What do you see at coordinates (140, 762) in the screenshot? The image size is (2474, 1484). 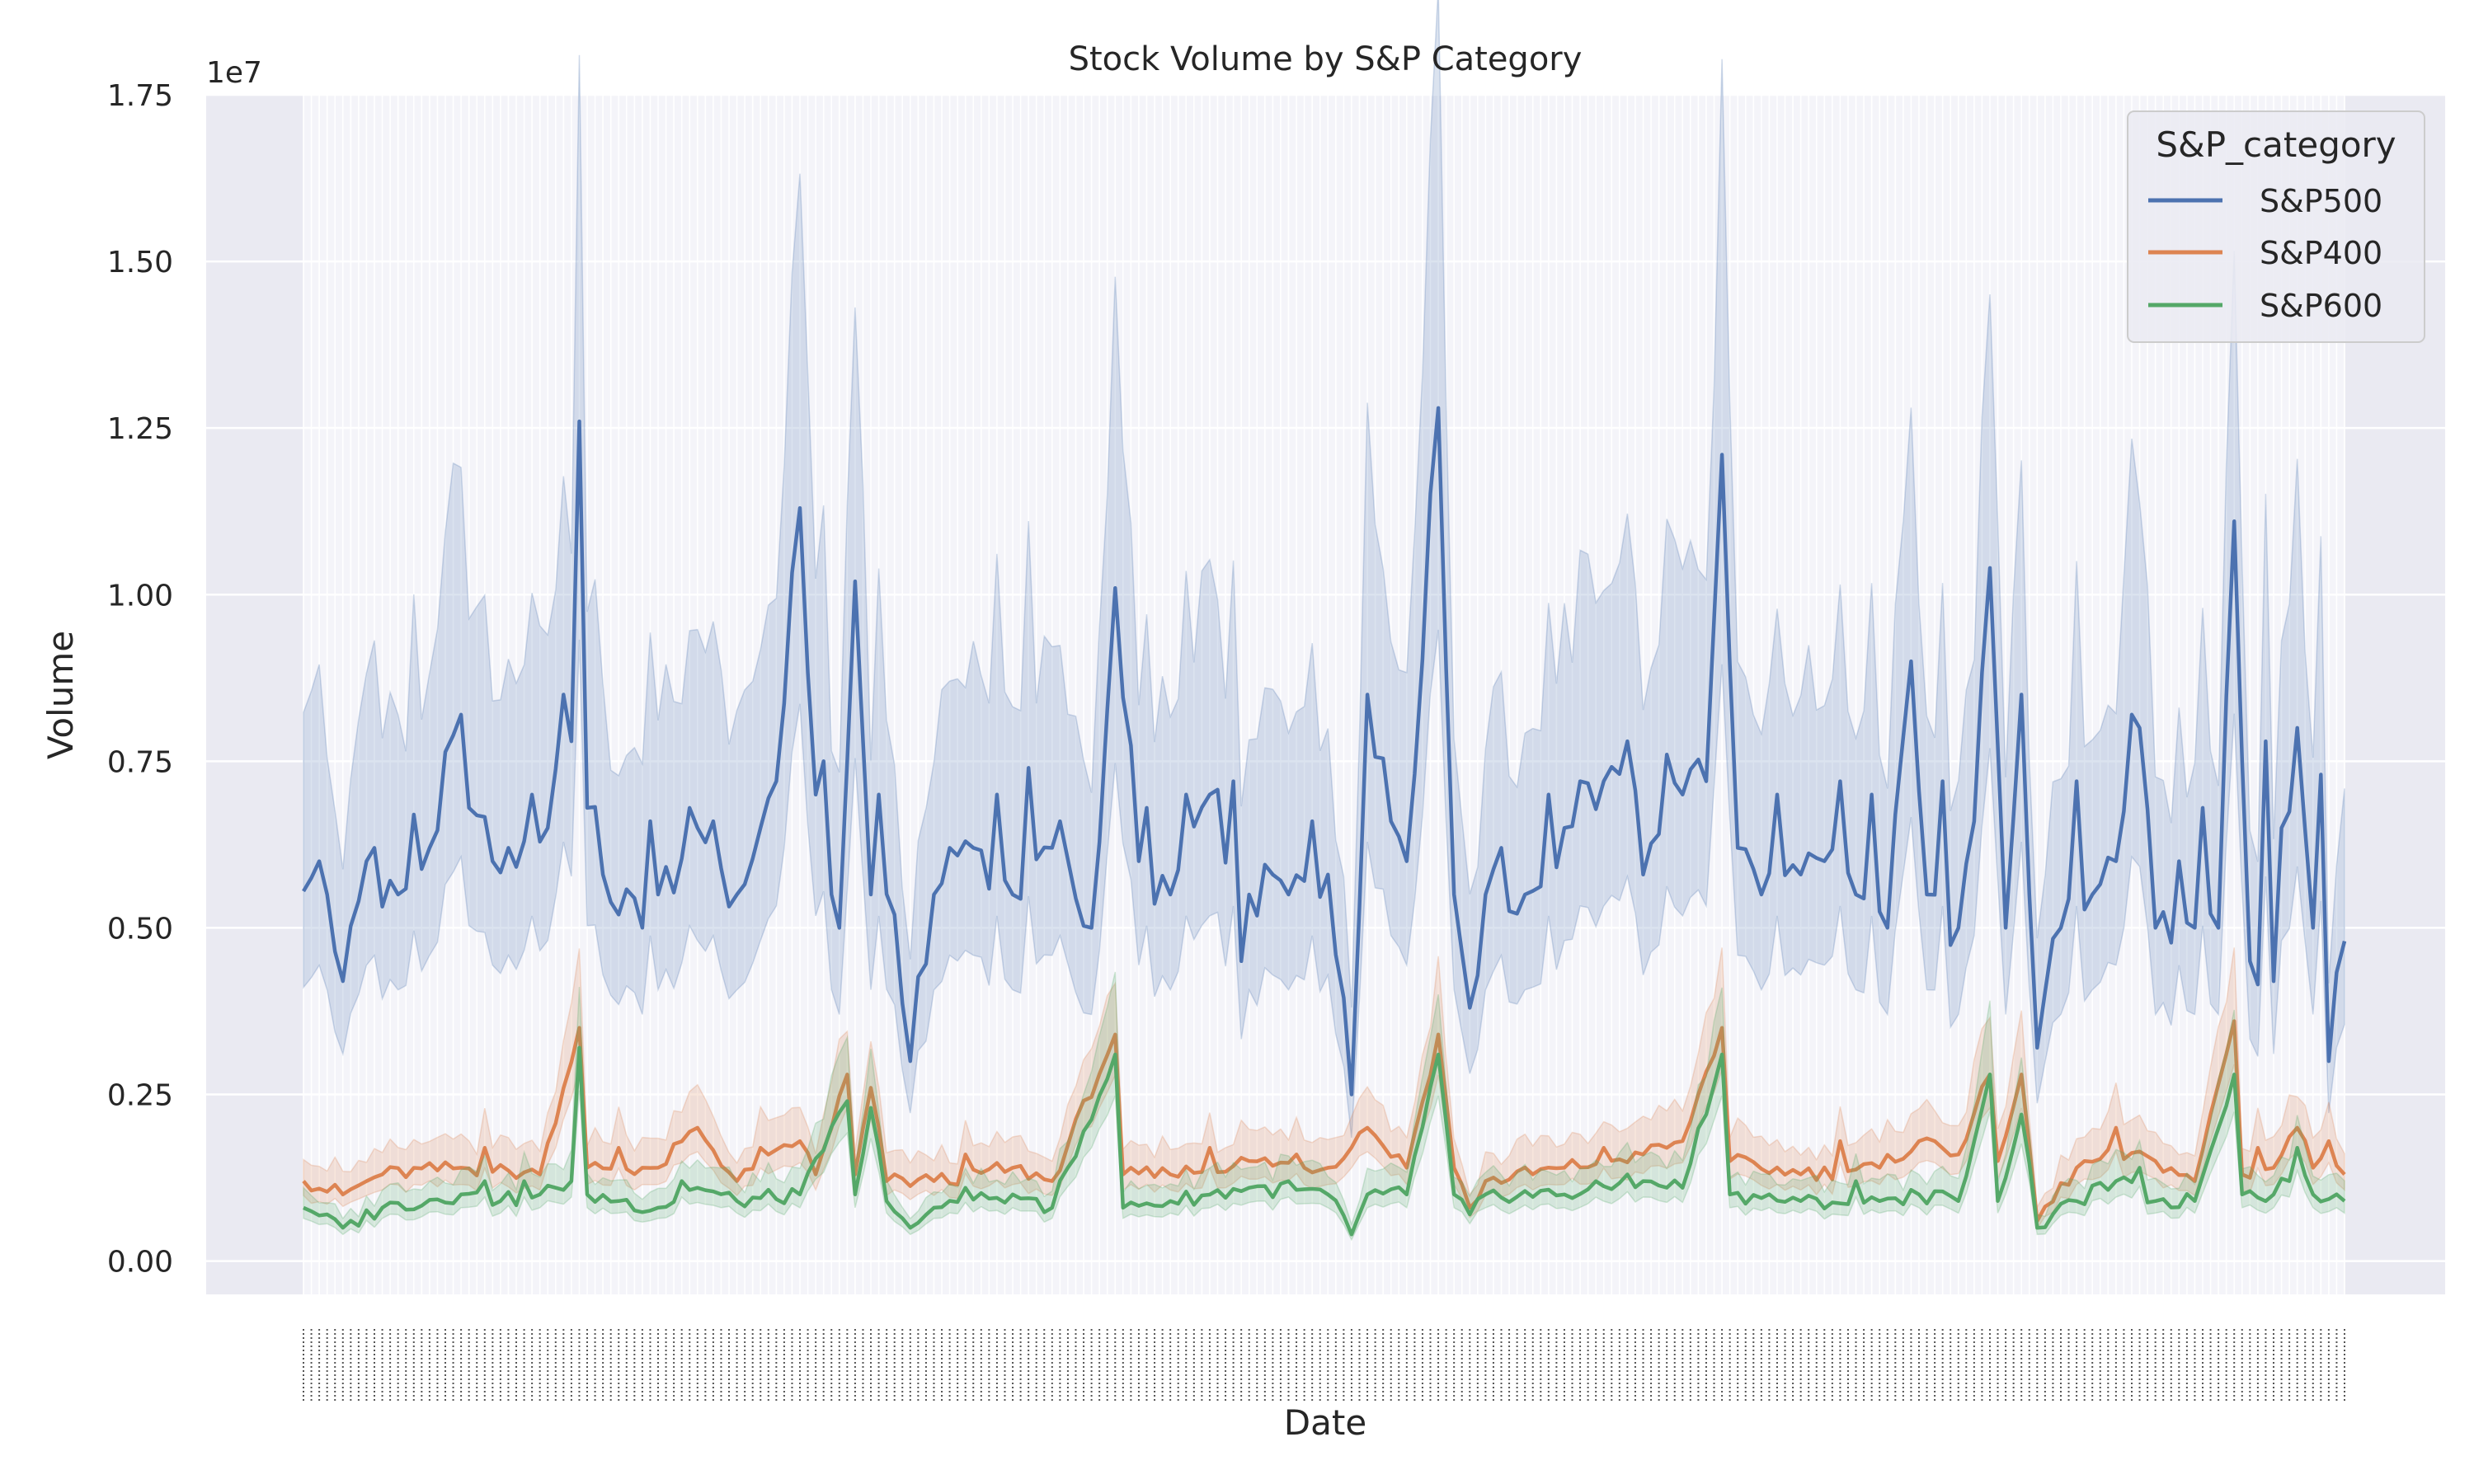 I see `y-tick-label: 0.75` at bounding box center [140, 762].